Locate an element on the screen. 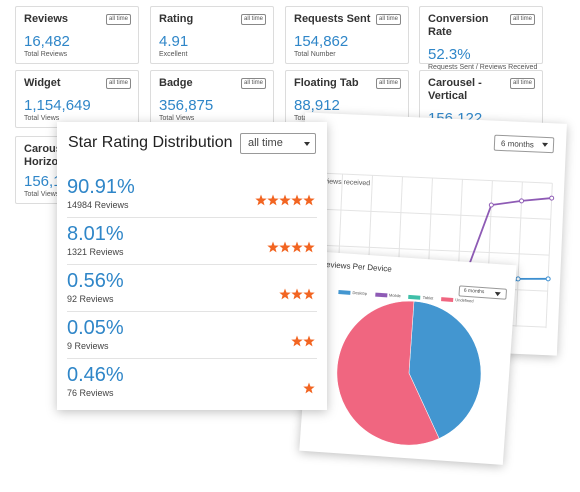 This screenshot has height=492, width=580. time-filter: all time is located at coordinates (278, 143).